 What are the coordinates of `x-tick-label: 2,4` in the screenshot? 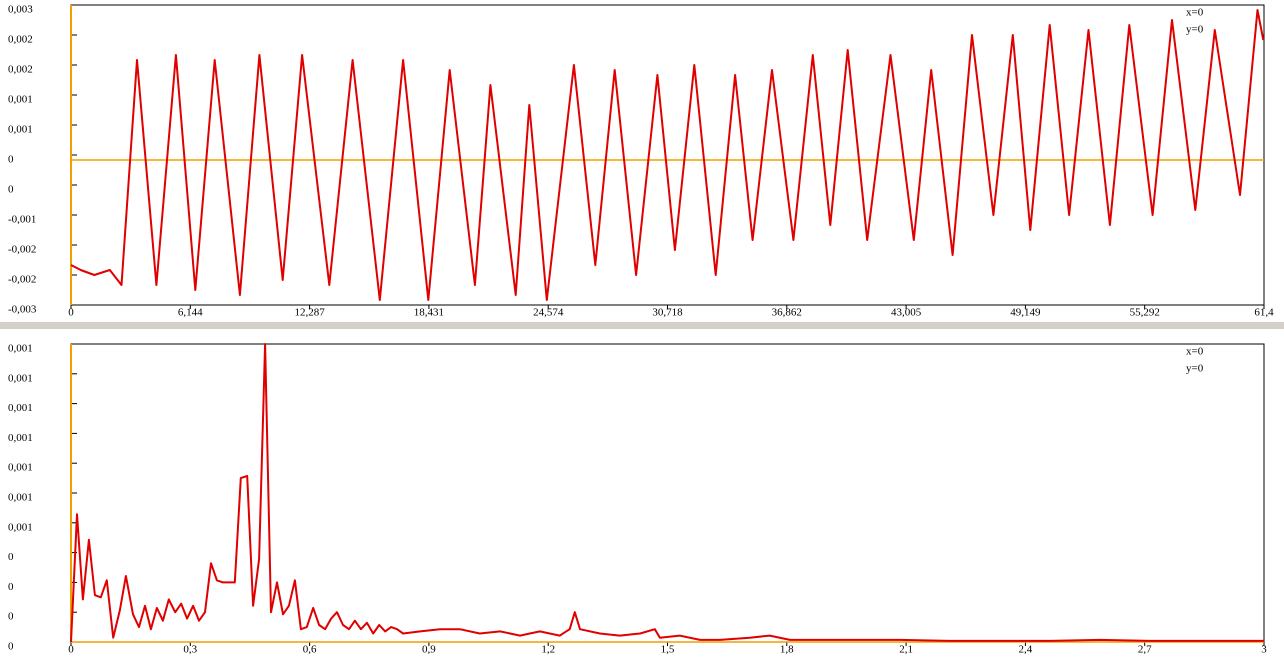 It's located at (1026, 650).